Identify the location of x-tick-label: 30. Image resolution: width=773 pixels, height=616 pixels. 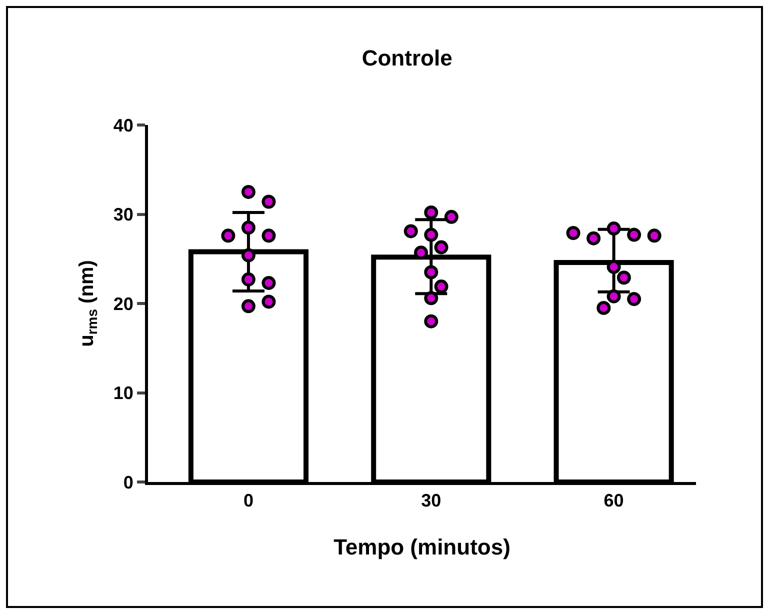
(431, 500).